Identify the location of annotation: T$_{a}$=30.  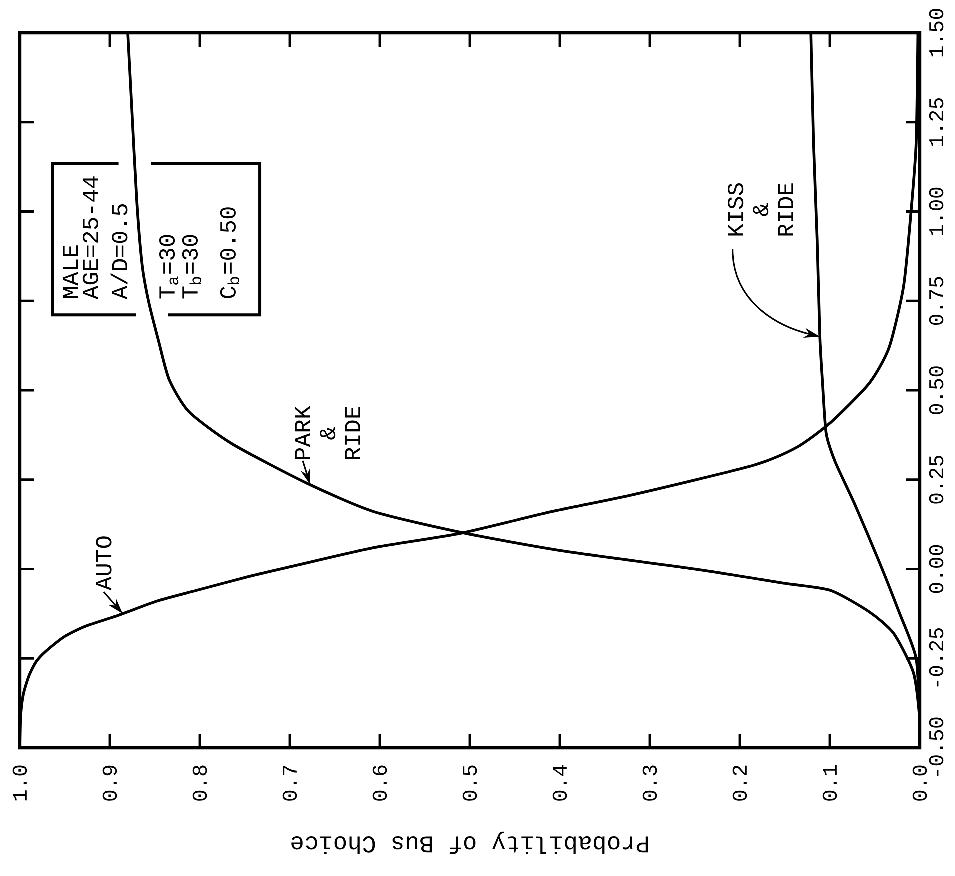
(169, 267).